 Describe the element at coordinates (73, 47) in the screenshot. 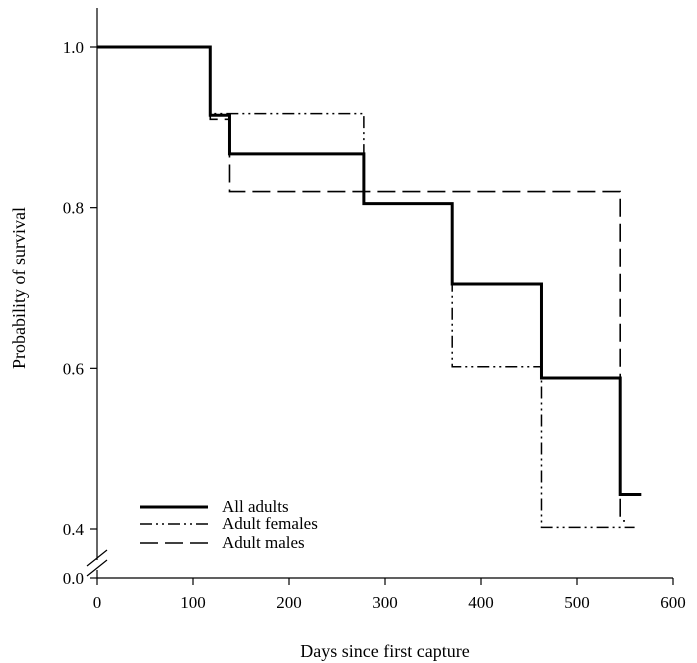

I see `y-tick-label: 1.0` at that location.